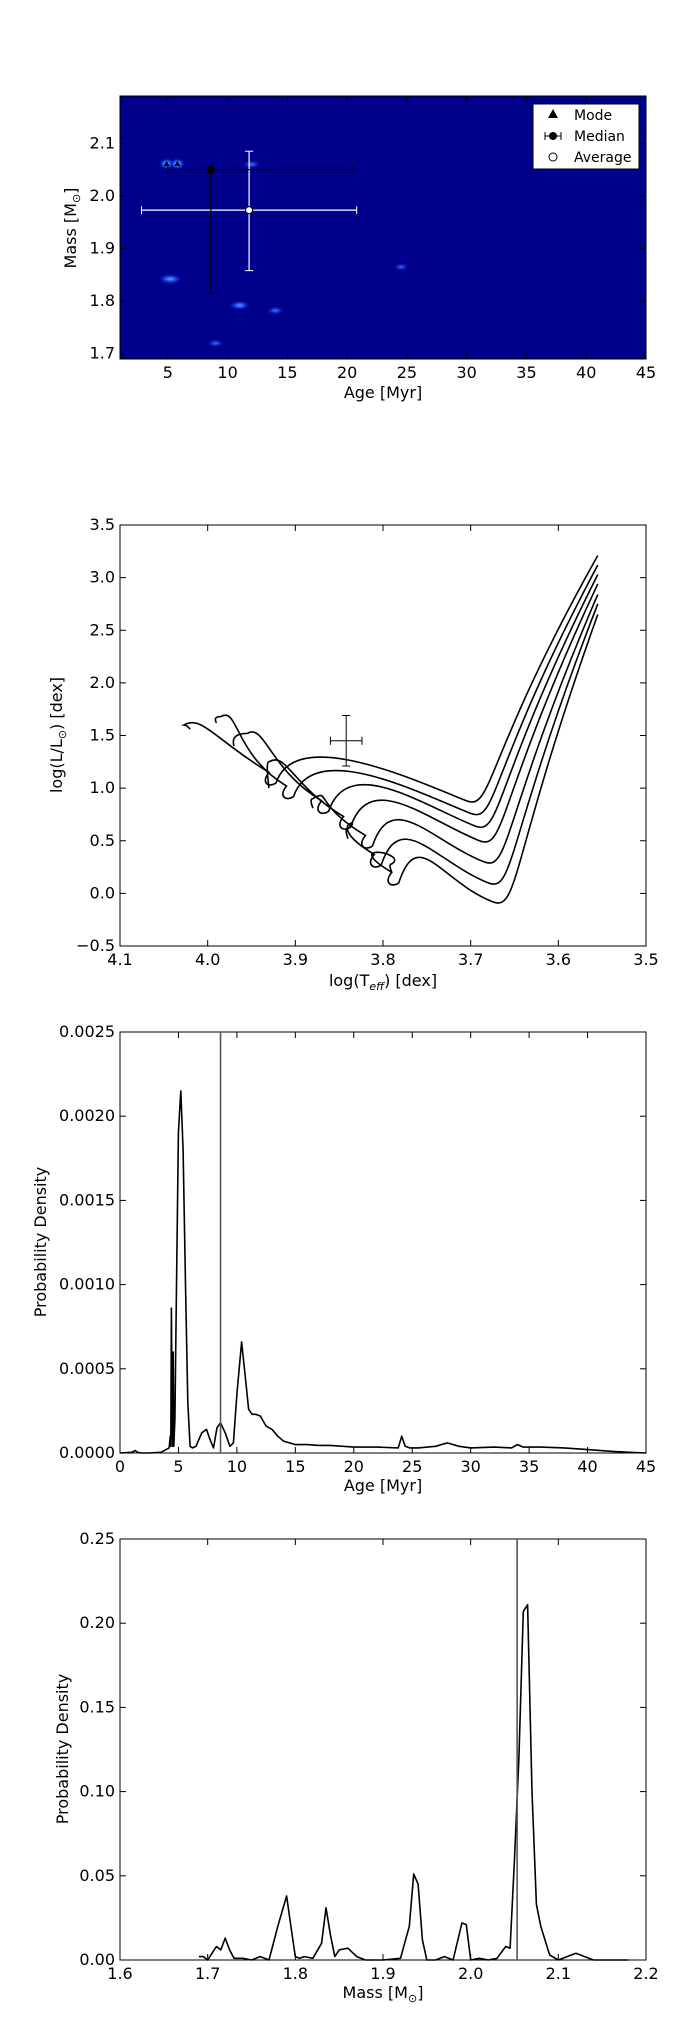  I want to click on y-tick-label: 1.0, so click(102, 787).